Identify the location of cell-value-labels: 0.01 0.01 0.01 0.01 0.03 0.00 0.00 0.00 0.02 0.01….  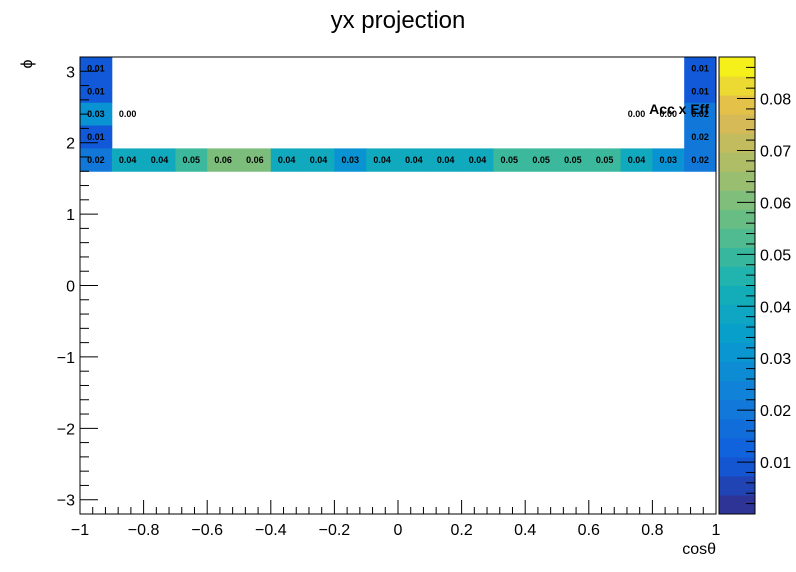
(398, 113).